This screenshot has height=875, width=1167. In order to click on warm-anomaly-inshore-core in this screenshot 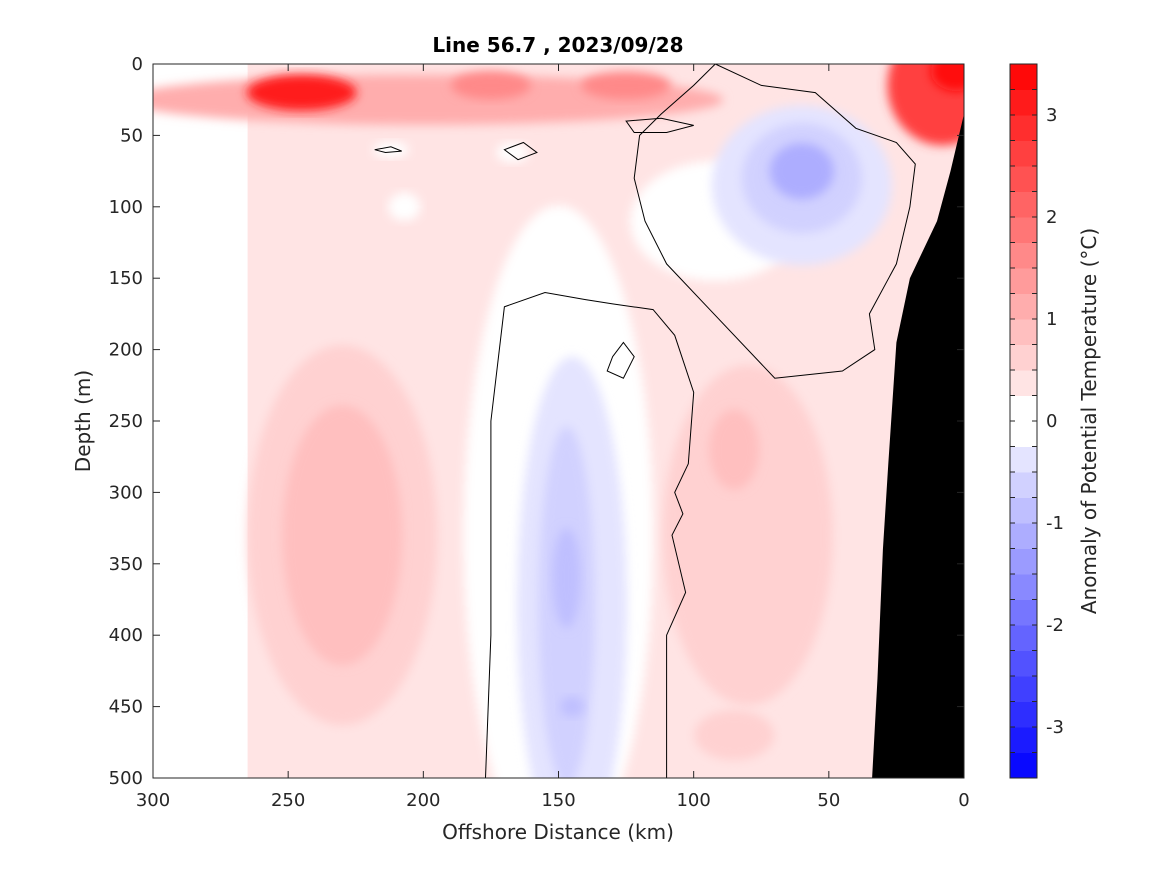, I will do `click(734, 449)`.